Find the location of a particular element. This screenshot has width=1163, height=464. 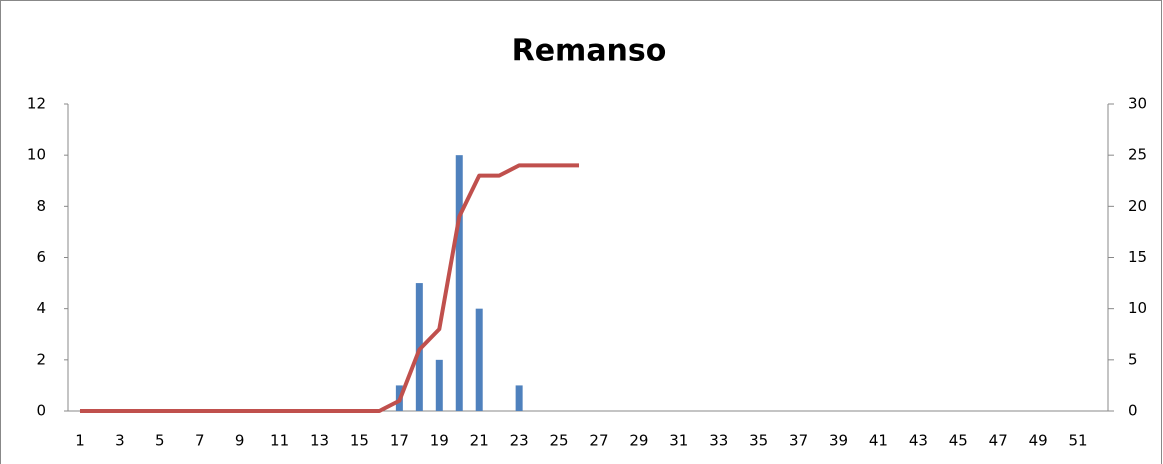

y-tick-label: 8 is located at coordinates (41, 206).